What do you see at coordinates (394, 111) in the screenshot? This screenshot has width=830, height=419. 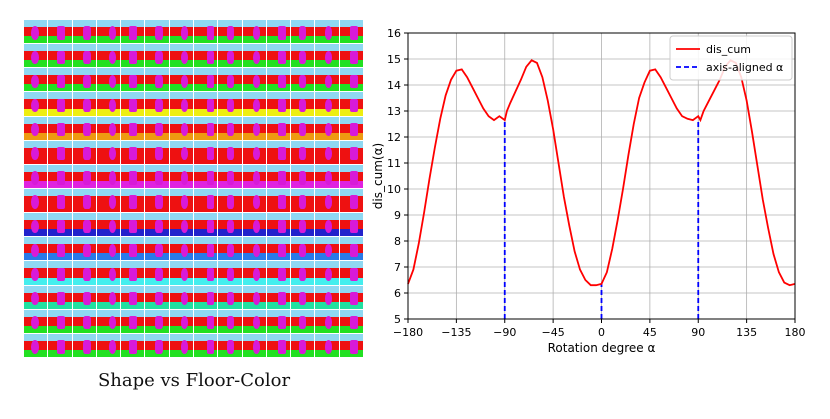 I see `y-tick-label: 13` at bounding box center [394, 111].